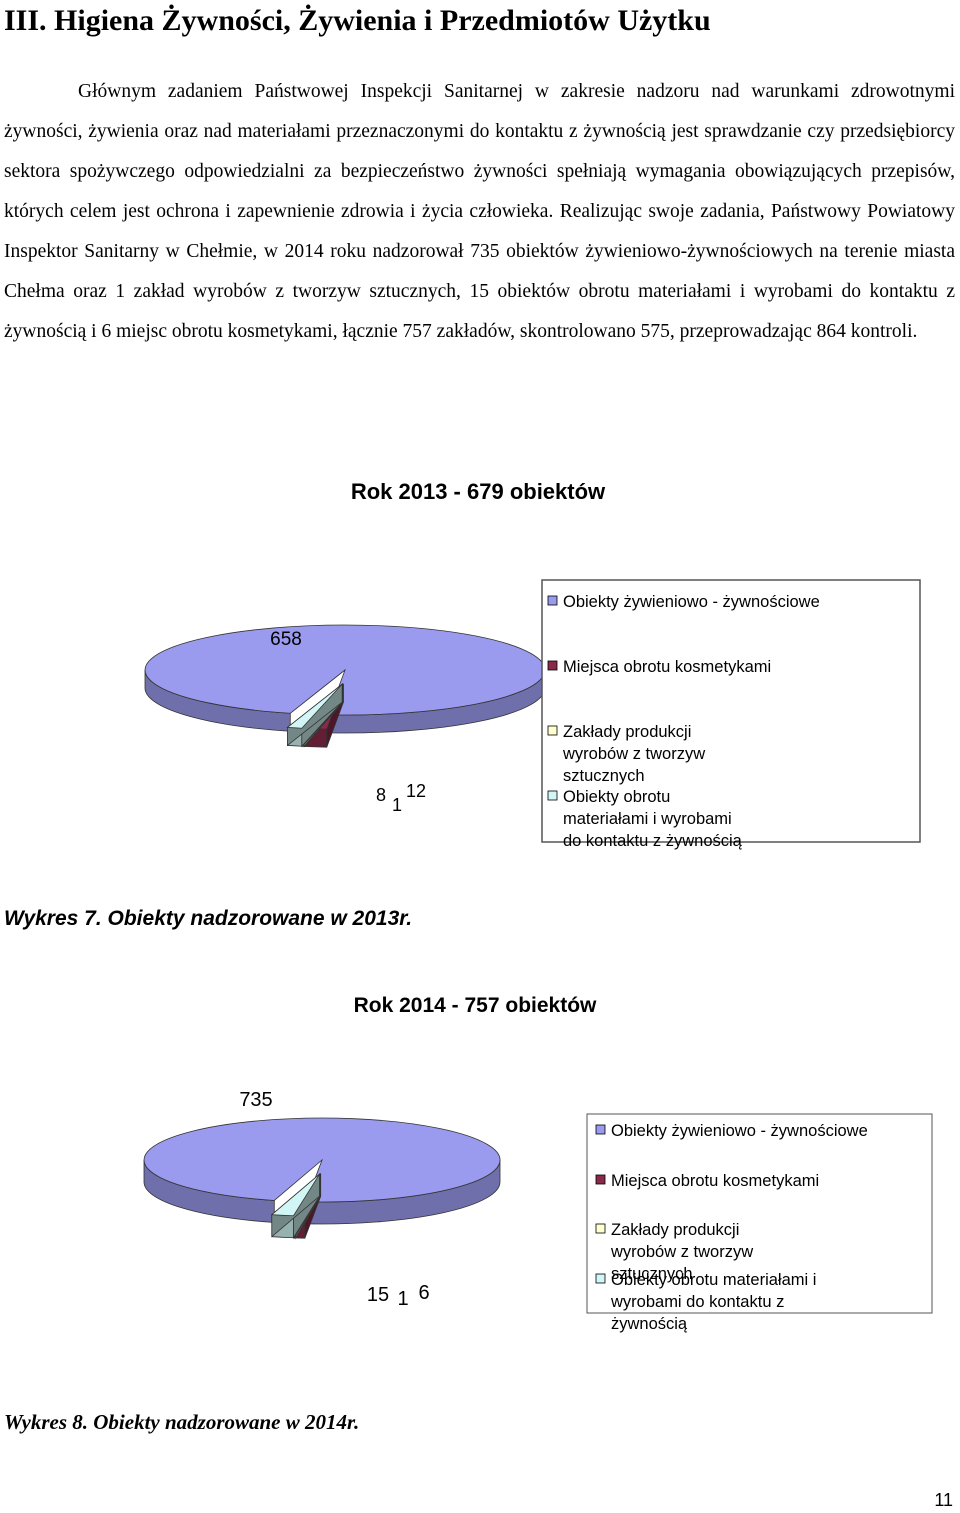 The width and height of the screenshot is (960, 1513). Describe the element at coordinates (208, 918) in the screenshot. I see `figure-caption-2013: Wykres 7. Obiekty nadzorowane w 2013r.` at that location.